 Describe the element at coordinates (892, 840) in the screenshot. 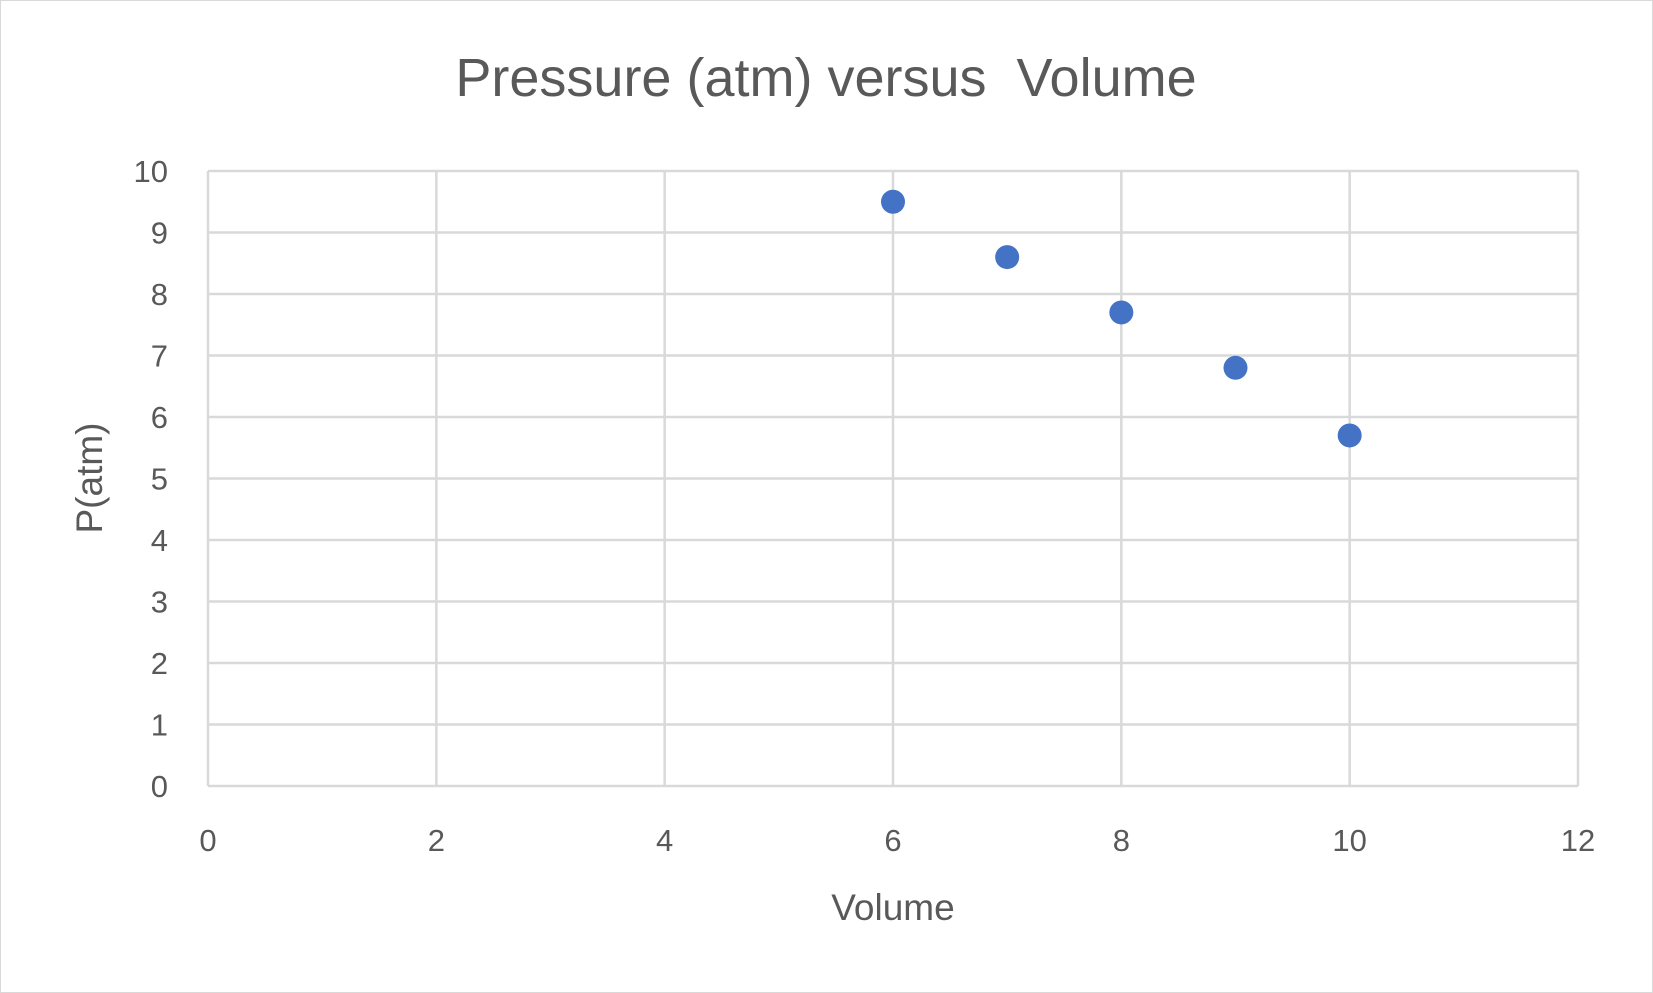

I see `x-tick-label: 6` at that location.